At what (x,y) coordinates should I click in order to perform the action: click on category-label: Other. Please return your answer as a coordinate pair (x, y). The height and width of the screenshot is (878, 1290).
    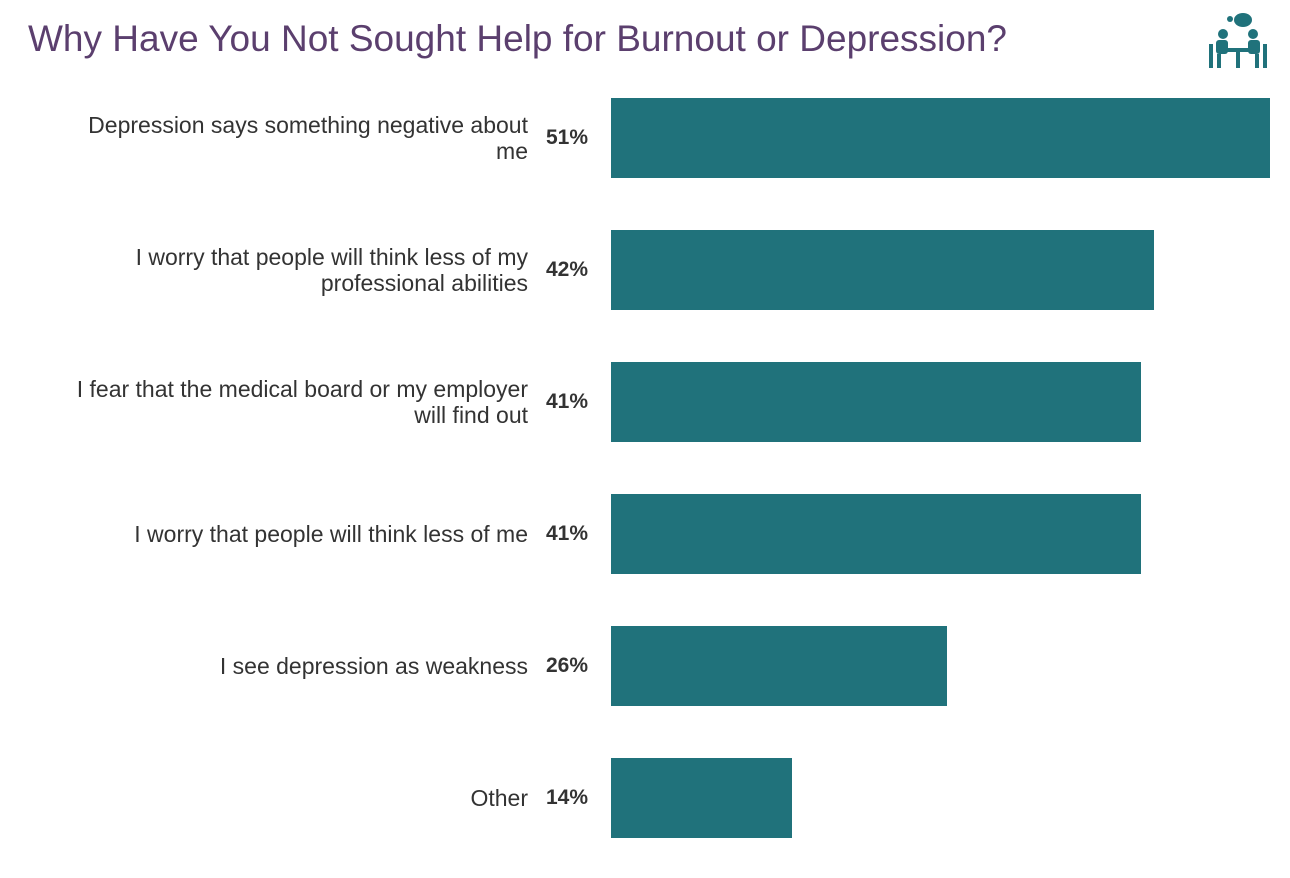
    Looking at the image, I should click on (499, 798).